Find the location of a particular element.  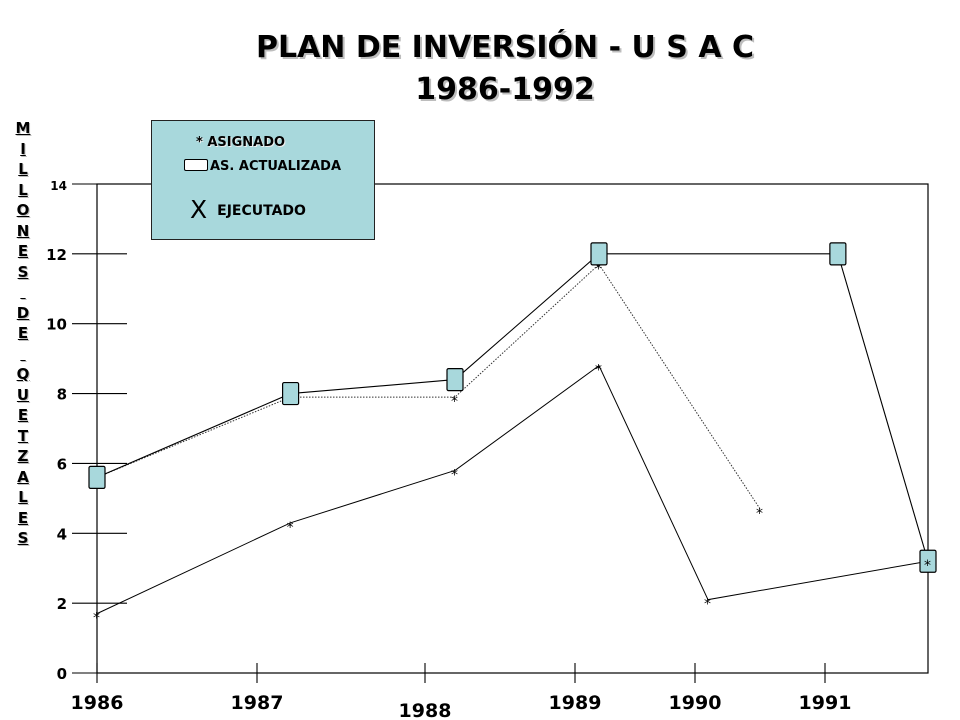

legend-item-ejecutado: X EJECUTADO is located at coordinates (248, 209).